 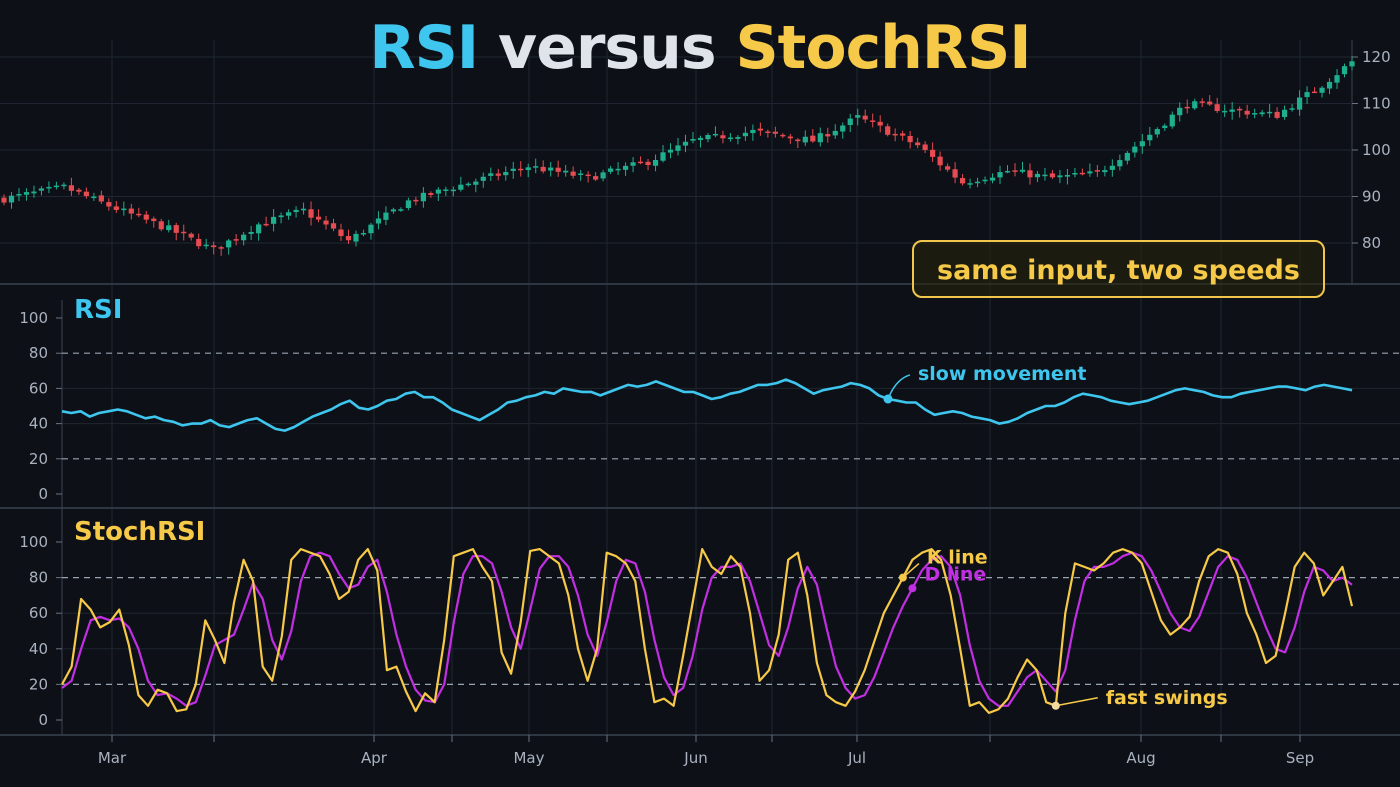 What do you see at coordinates (1371, 243) in the screenshot?
I see `price-tick-label: 80` at bounding box center [1371, 243].